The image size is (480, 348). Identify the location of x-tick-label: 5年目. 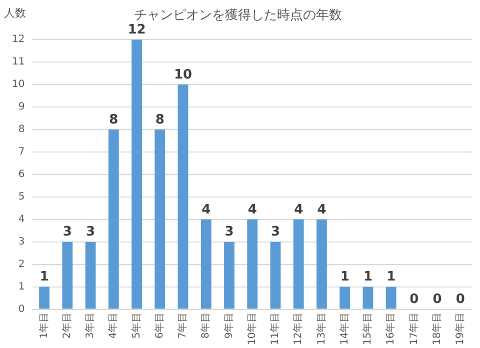
(136, 325).